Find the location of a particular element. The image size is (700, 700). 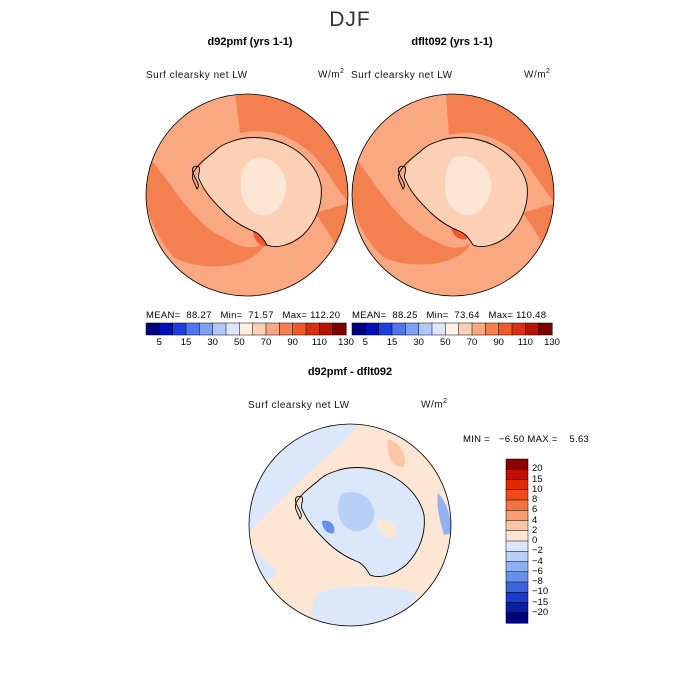

panel-3-colorbar-tick-label: 15 is located at coordinates (537, 479).